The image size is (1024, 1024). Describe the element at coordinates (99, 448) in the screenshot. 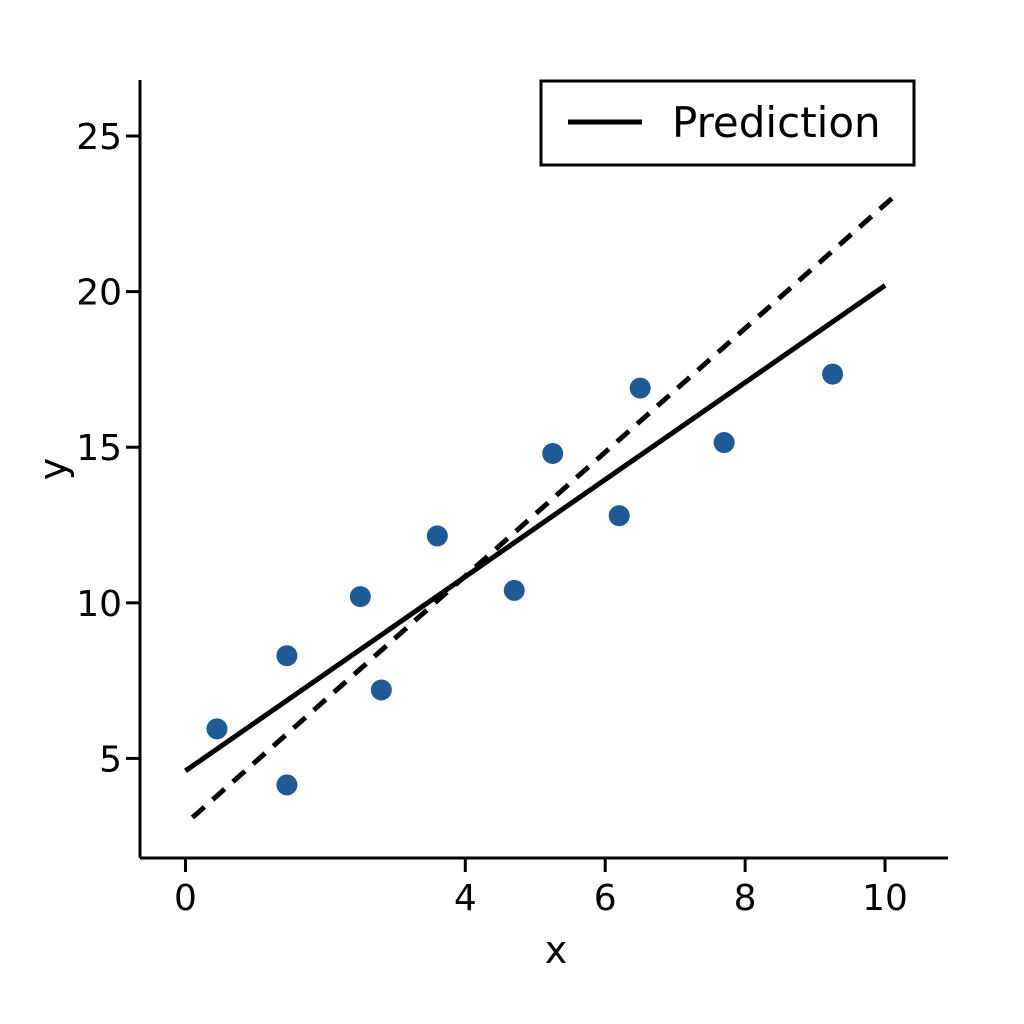

I see `y-tick-label: 15` at that location.